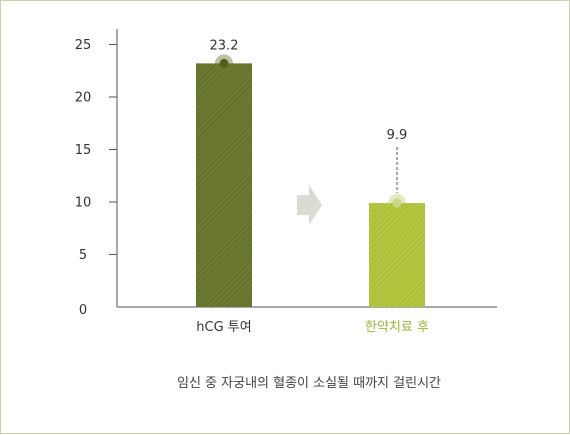  I want to click on y-tick-label: 25, so click(83, 45).